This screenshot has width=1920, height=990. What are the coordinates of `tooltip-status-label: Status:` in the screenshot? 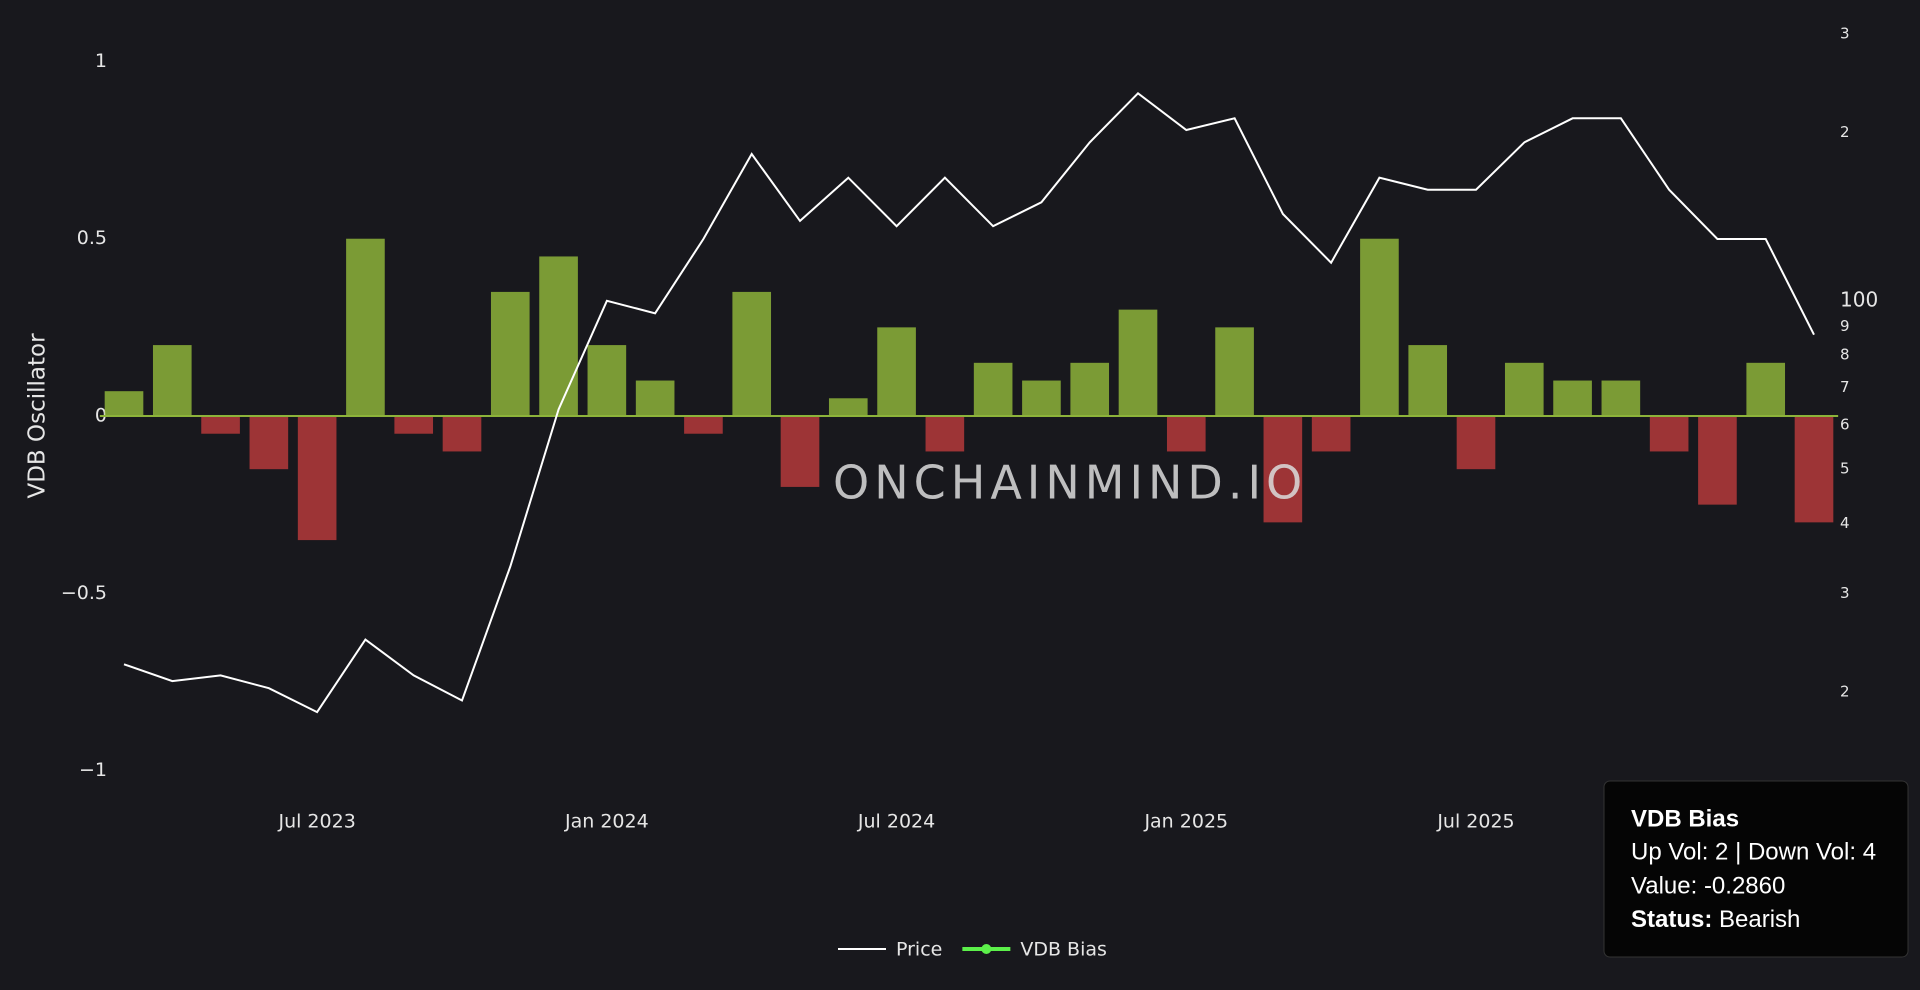 It's located at (1671, 919).